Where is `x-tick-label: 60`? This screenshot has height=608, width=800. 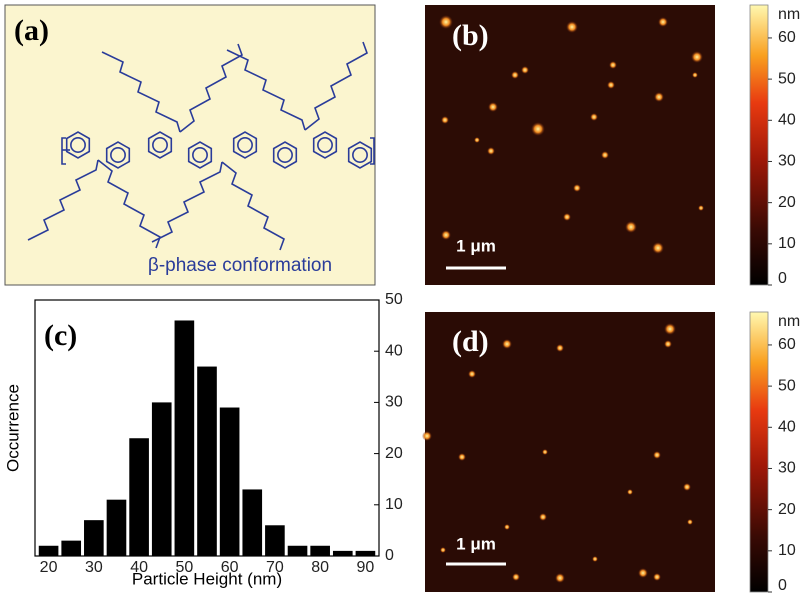 x-tick-label: 60 is located at coordinates (230, 567).